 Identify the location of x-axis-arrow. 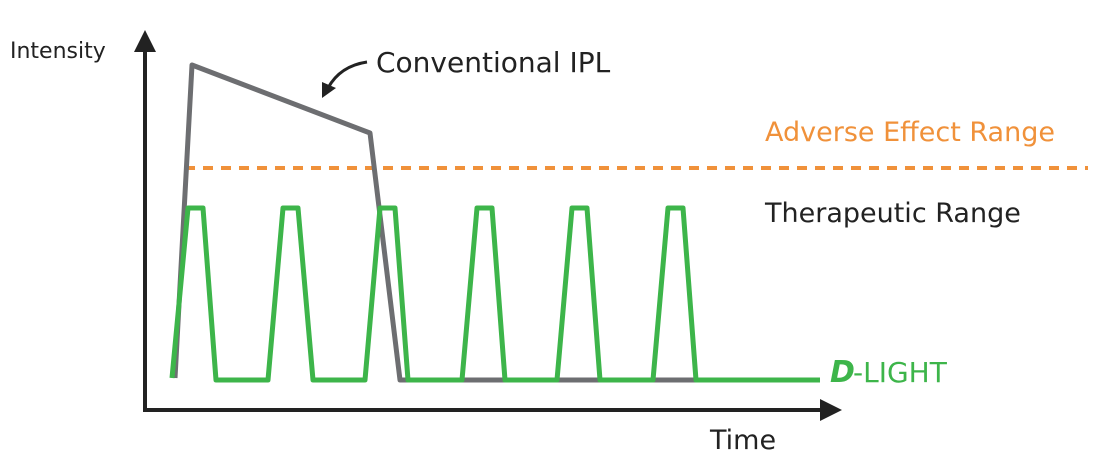
(831, 410).